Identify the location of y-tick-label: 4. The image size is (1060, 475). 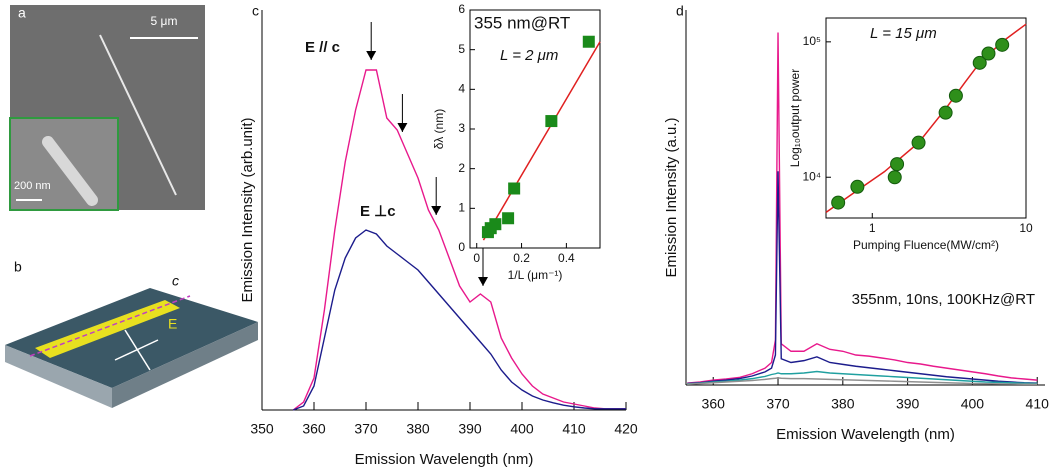
(461, 89).